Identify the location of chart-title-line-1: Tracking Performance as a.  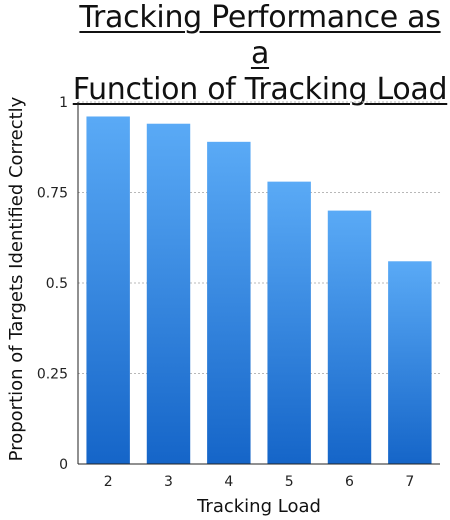
(260, 35).